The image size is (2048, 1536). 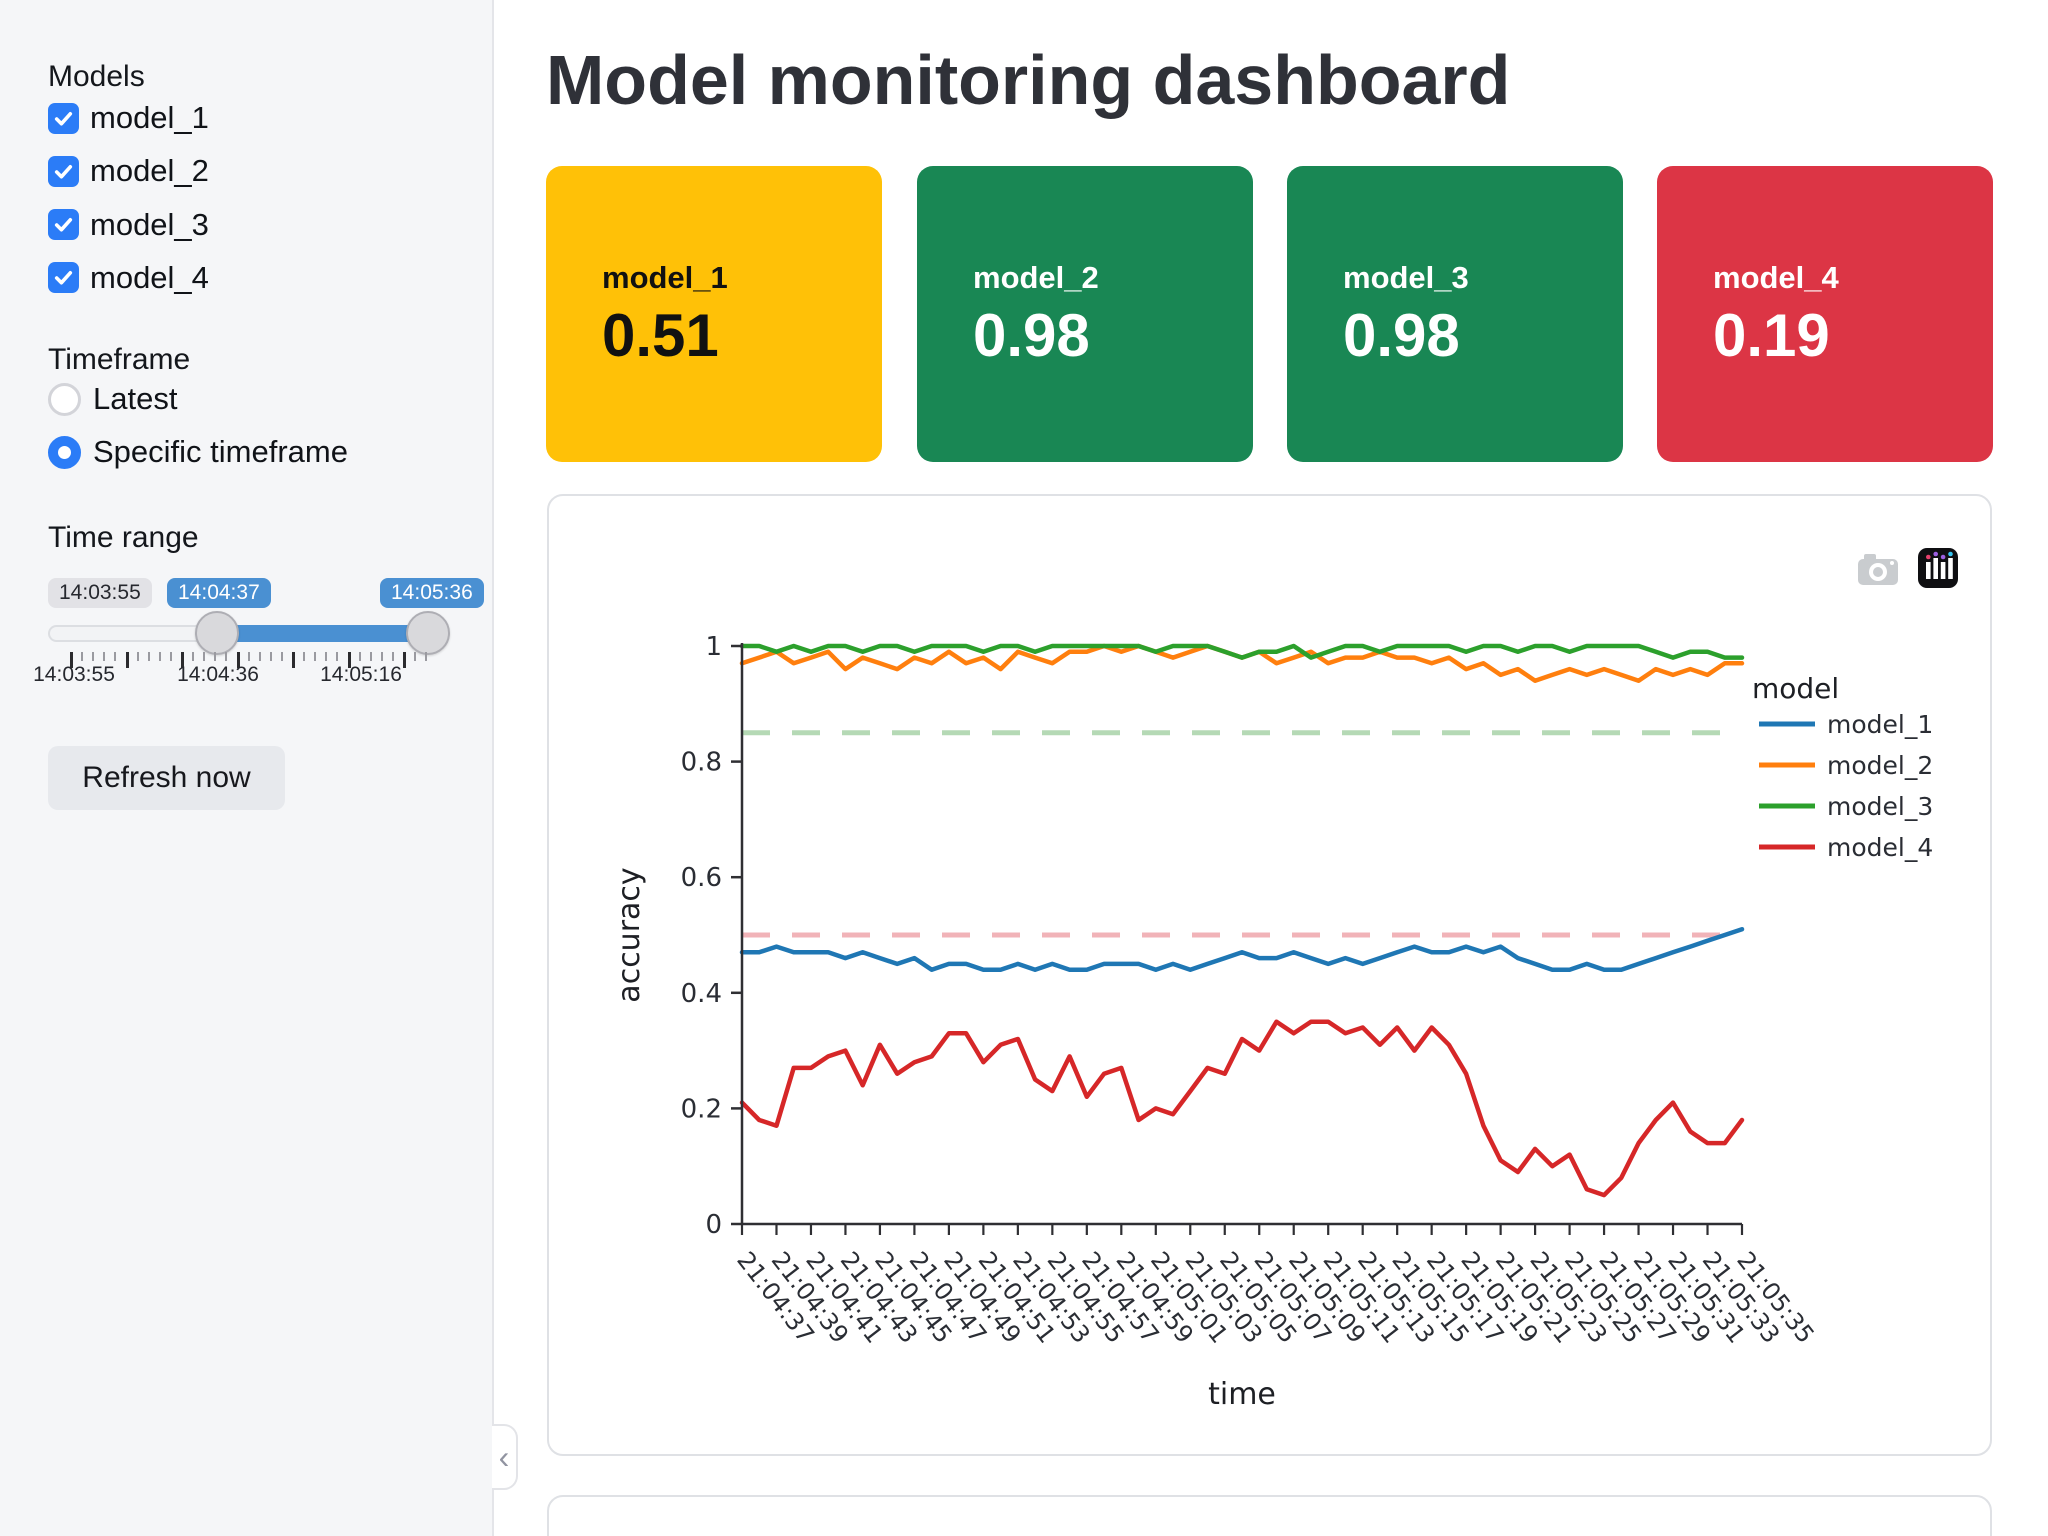 I want to click on slider-end-chip: 14:05:36, so click(x=432, y=593).